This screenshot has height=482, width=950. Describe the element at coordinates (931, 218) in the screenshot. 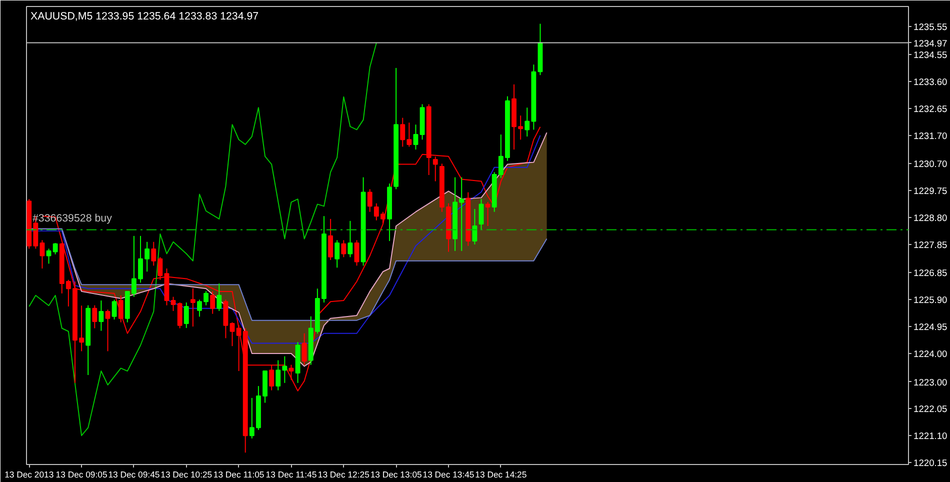

I see `y-tick-label: 1228.80` at that location.